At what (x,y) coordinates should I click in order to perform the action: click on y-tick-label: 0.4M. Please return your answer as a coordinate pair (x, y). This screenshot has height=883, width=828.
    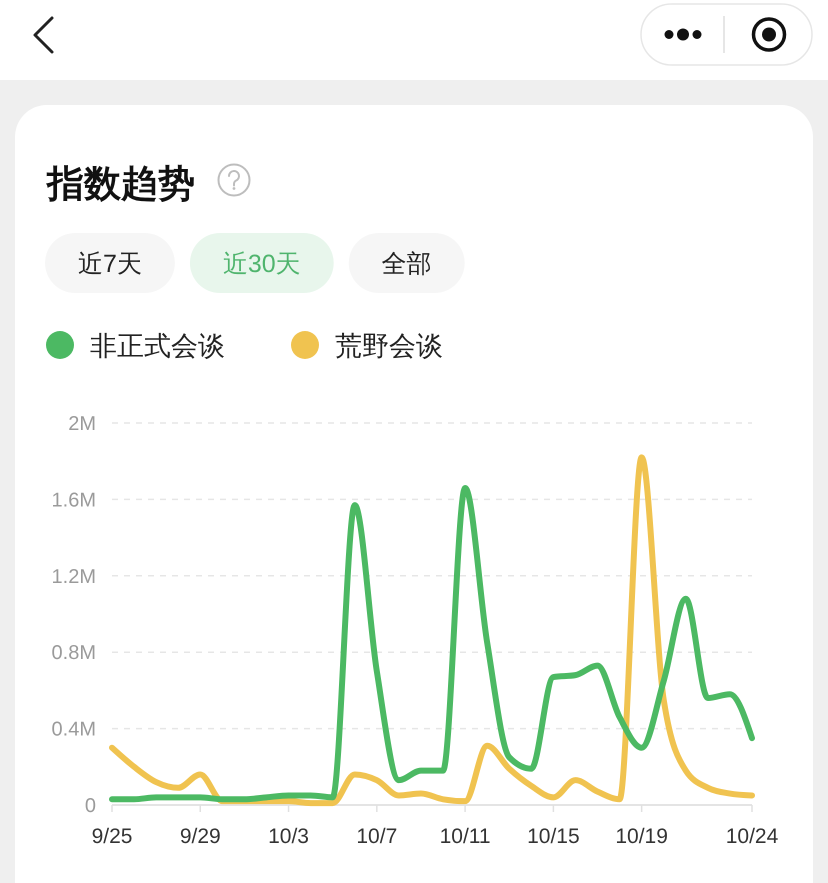
    Looking at the image, I should click on (74, 729).